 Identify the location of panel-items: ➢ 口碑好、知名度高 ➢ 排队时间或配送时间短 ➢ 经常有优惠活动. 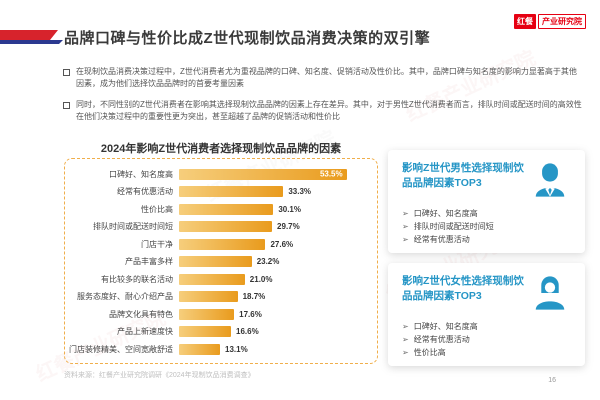
(487, 226).